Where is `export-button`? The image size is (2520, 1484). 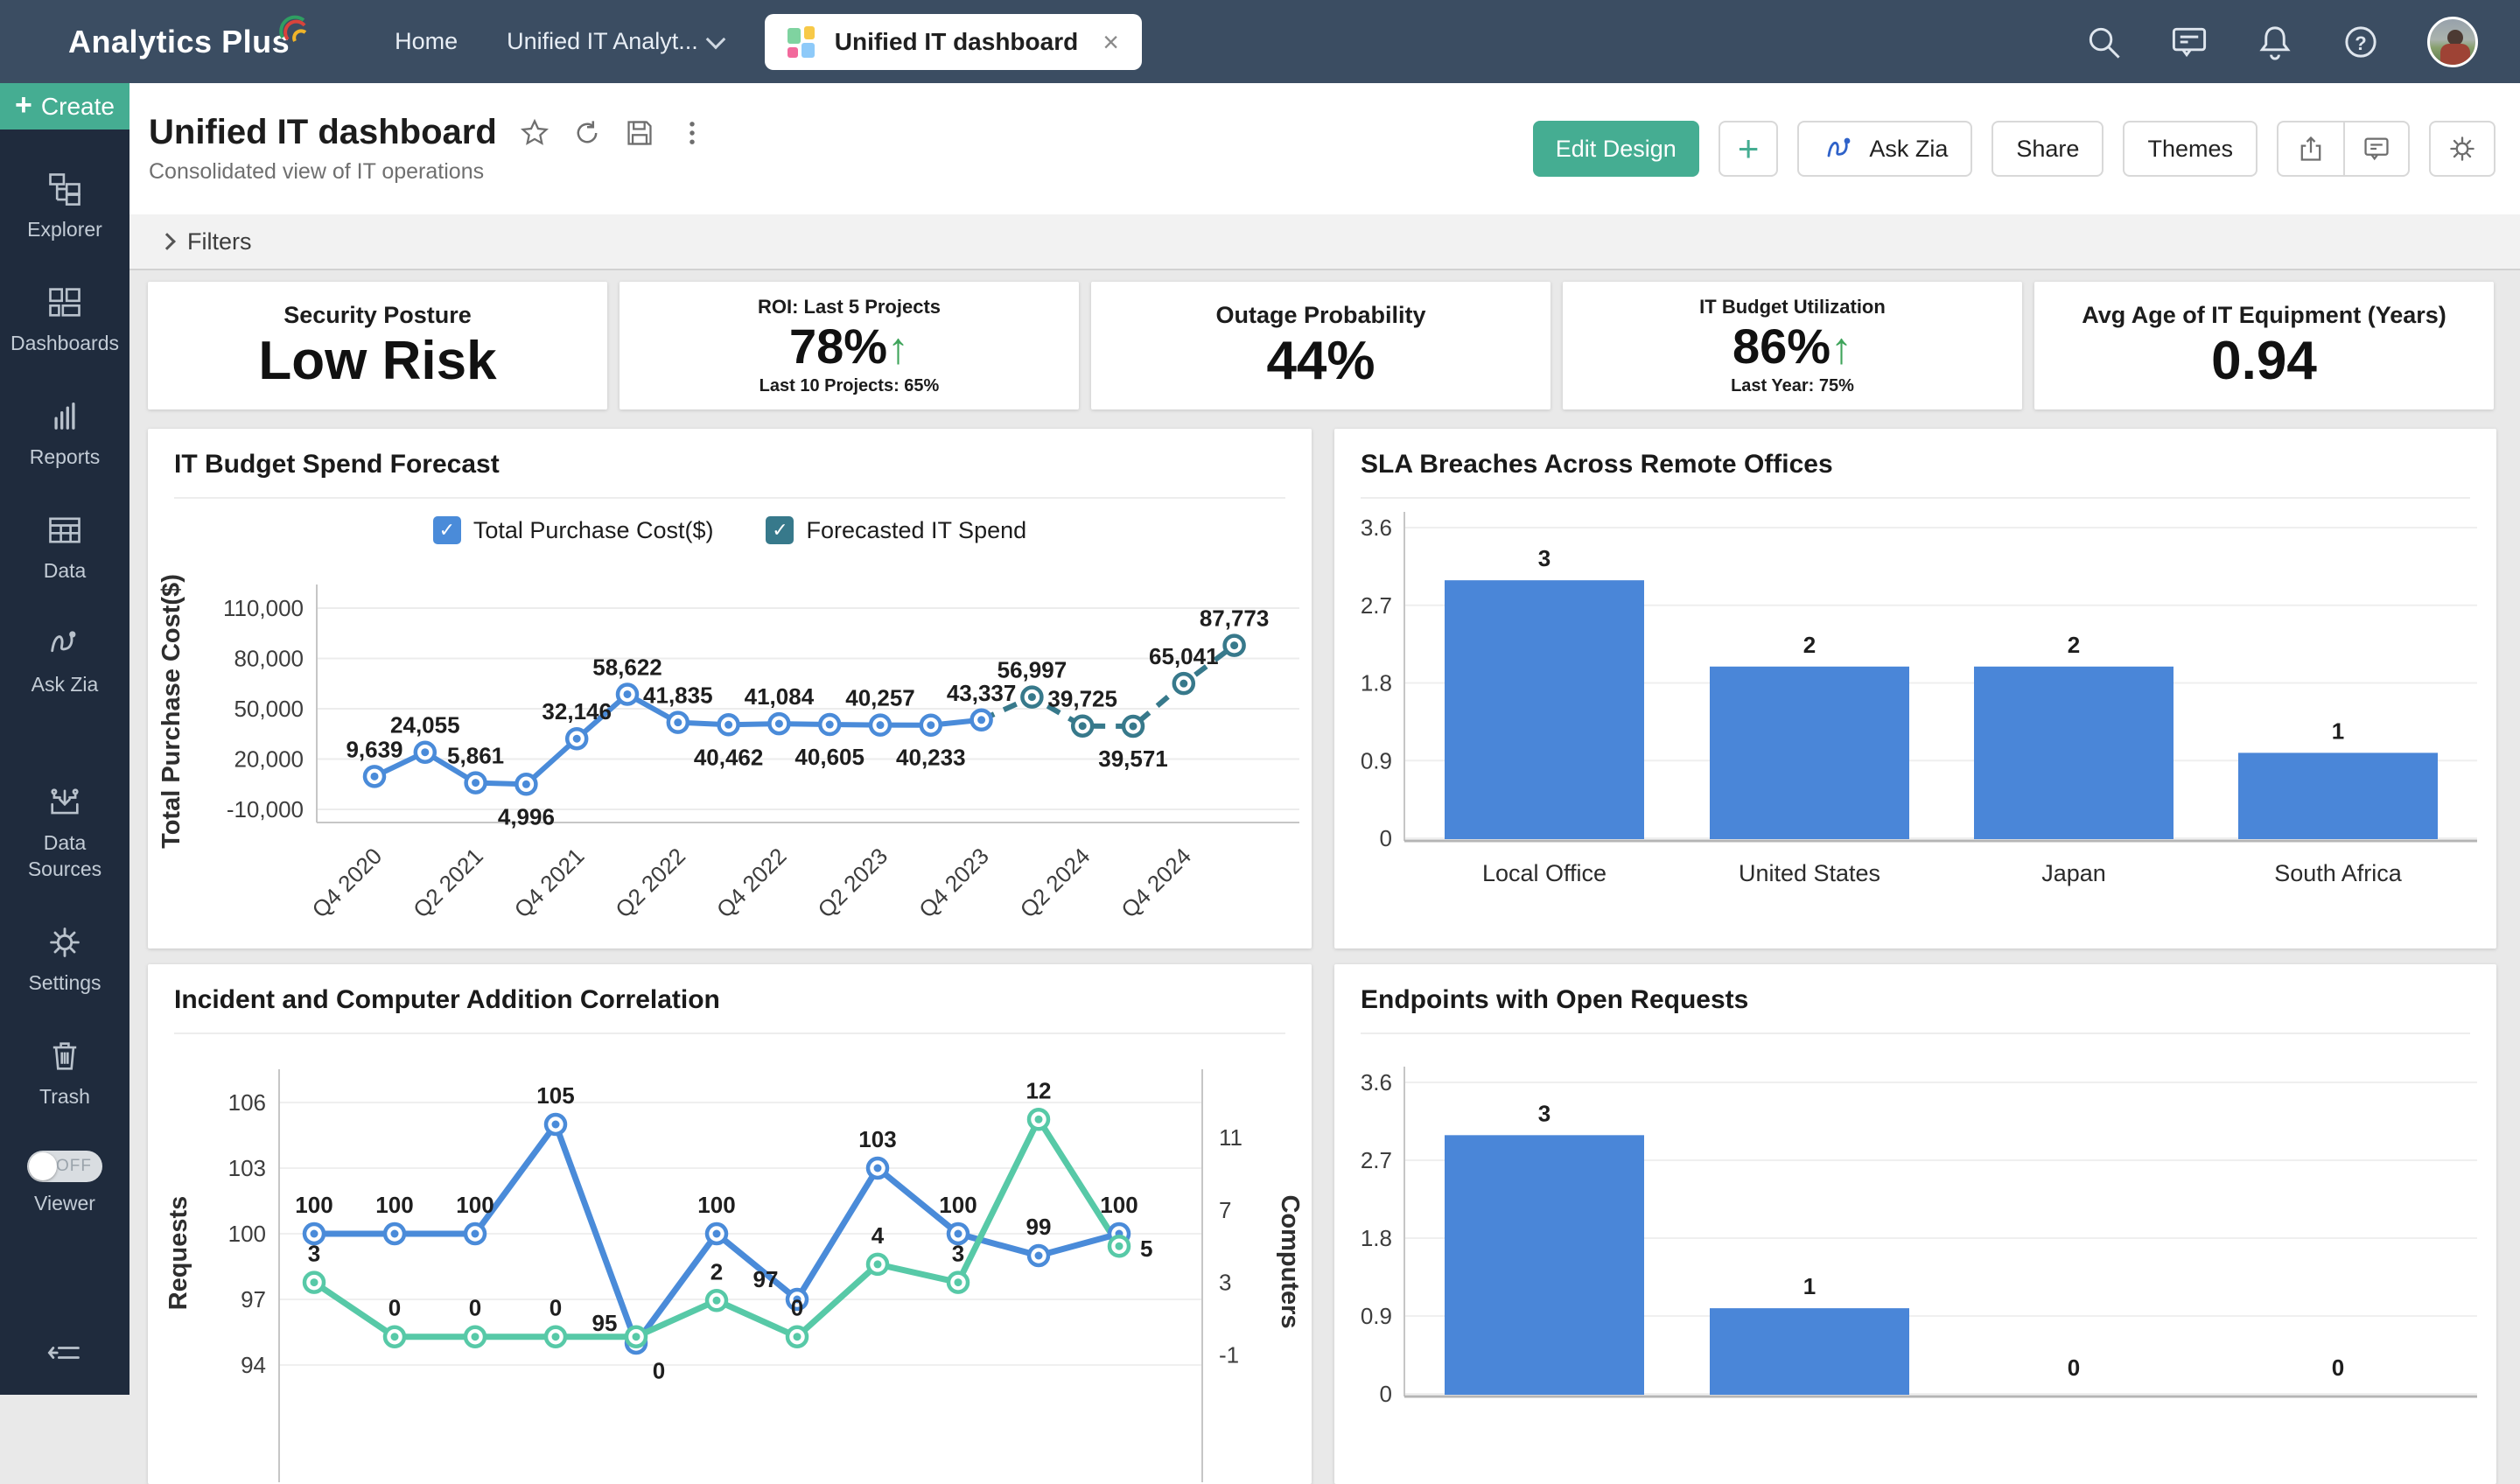
export-button is located at coordinates (2310, 148).